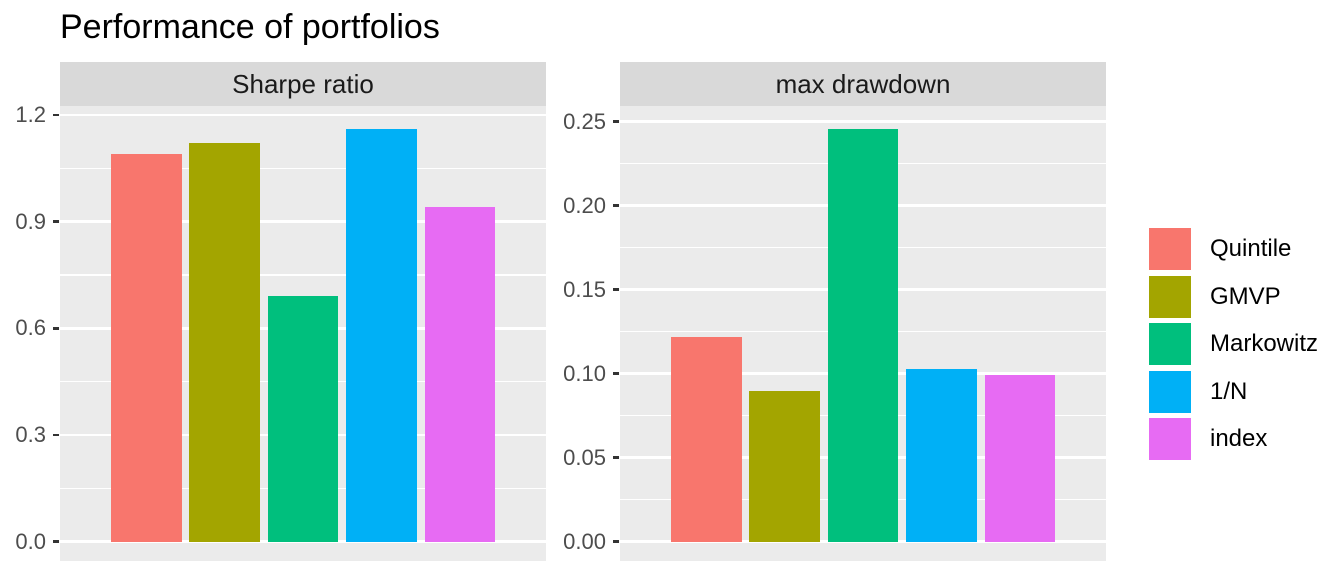 The image size is (1344, 576). What do you see at coordinates (584, 289) in the screenshot?
I see `y-tick-label: 0.15` at bounding box center [584, 289].